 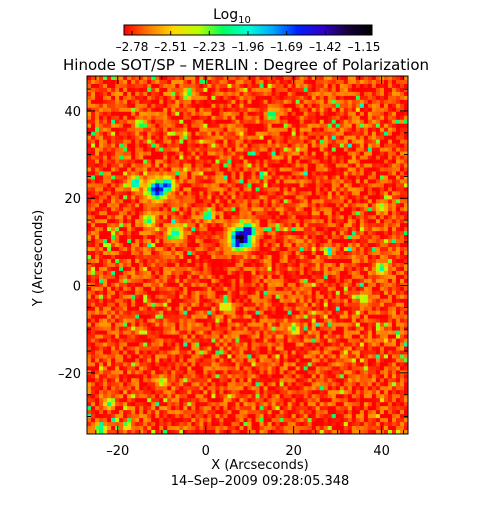 What do you see at coordinates (248, 42) in the screenshot?
I see `colorbar-ticks: –2.78 –2.51 –2.23 –1.96 –1.69 –1.42 –1.15` at bounding box center [248, 42].